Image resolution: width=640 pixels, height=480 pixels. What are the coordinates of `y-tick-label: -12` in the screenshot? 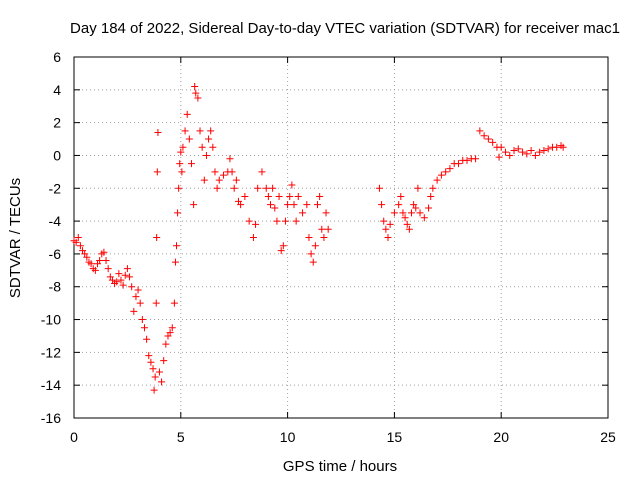 It's located at (51, 352).